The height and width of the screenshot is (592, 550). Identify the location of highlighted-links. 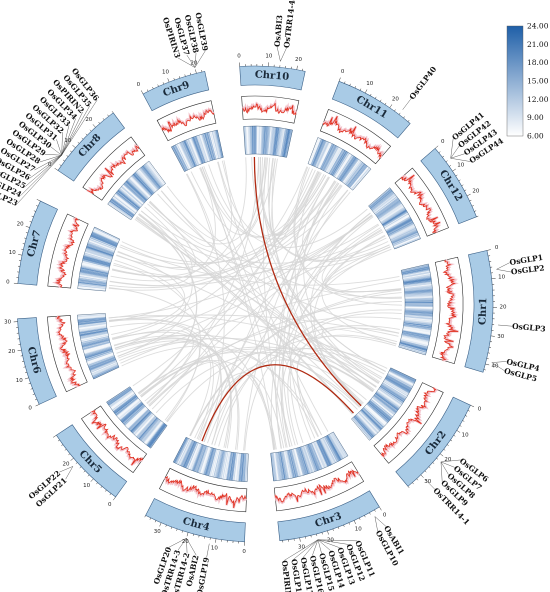
(281, 299).